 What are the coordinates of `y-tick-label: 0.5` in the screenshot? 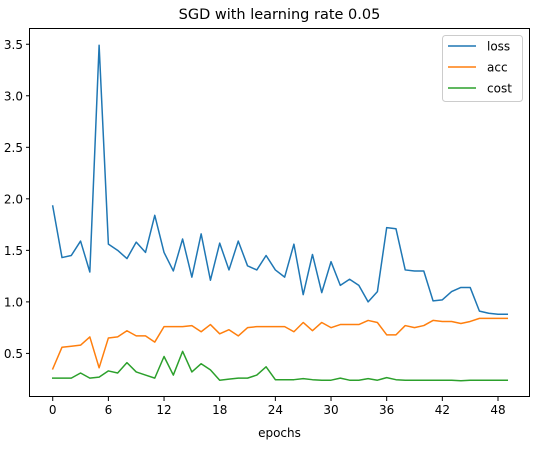 It's located at (13, 354).